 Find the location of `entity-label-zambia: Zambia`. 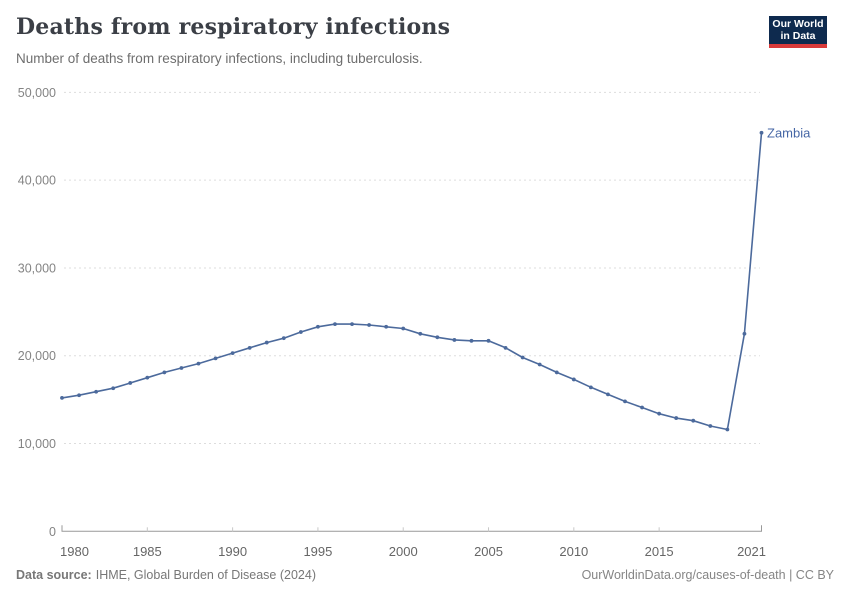

entity-label-zambia: Zambia is located at coordinates (789, 132).